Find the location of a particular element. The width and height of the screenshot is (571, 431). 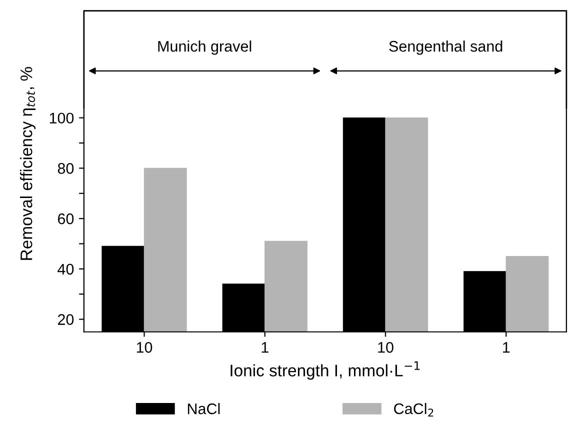

y-axis-title: Removal efficiency η$_{tot}$, % is located at coordinates (28, 163).